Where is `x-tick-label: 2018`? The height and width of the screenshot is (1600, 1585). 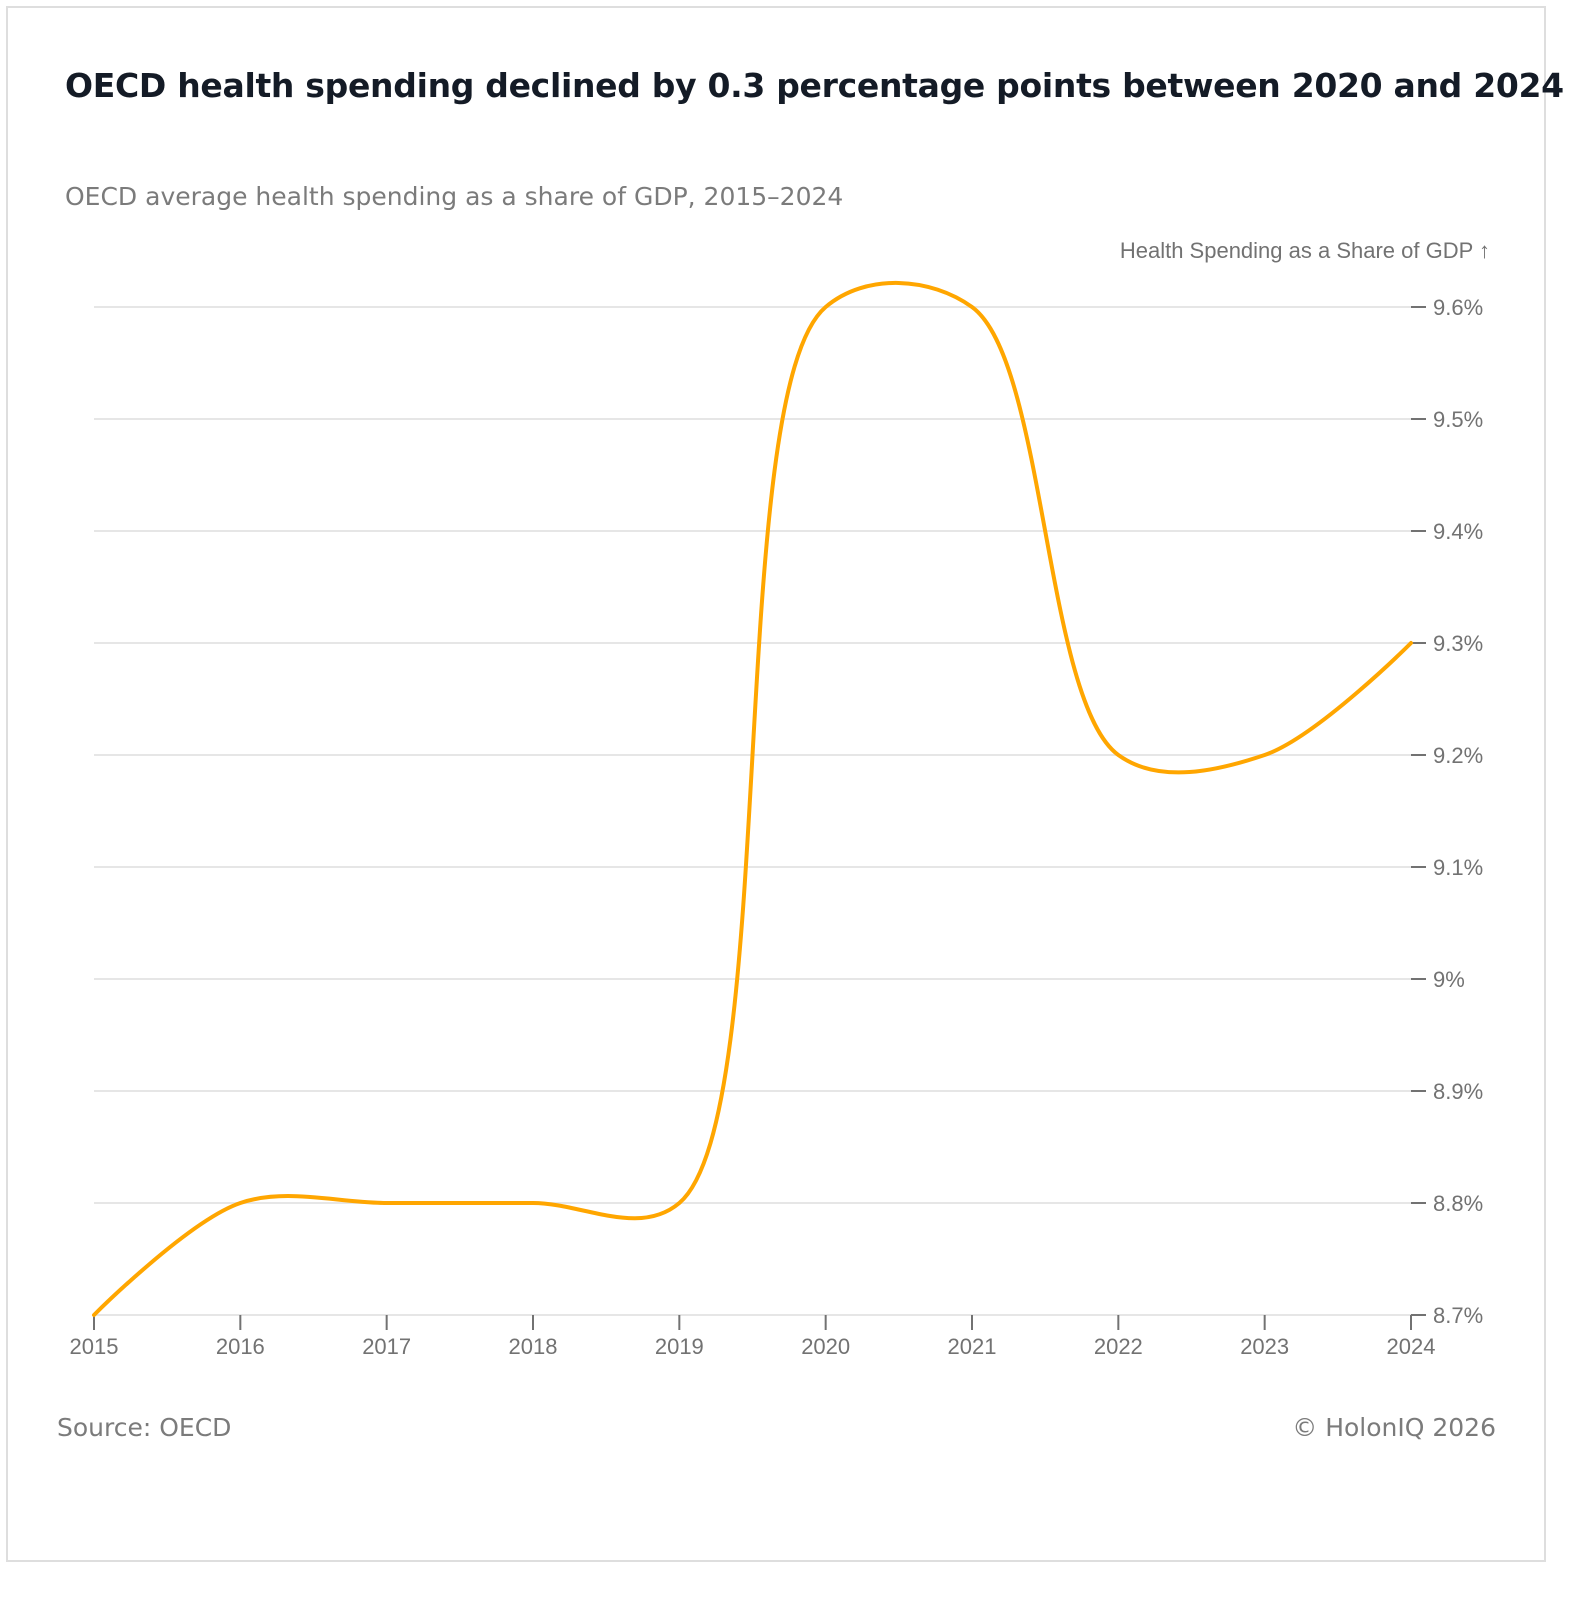
x-tick-label: 2018 is located at coordinates (533, 1346).